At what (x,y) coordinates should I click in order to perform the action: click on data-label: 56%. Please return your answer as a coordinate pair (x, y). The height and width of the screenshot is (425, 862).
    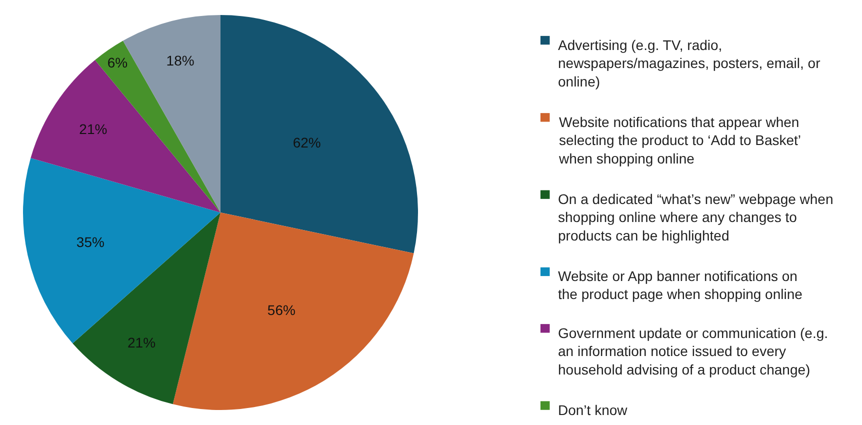
    Looking at the image, I should click on (281, 310).